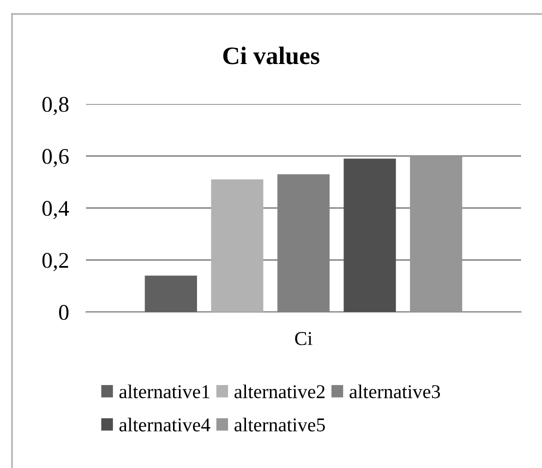 Image resolution: width=542 pixels, height=468 pixels. Describe the element at coordinates (55, 262) in the screenshot. I see `y-tick-label: 0,2` at that location.